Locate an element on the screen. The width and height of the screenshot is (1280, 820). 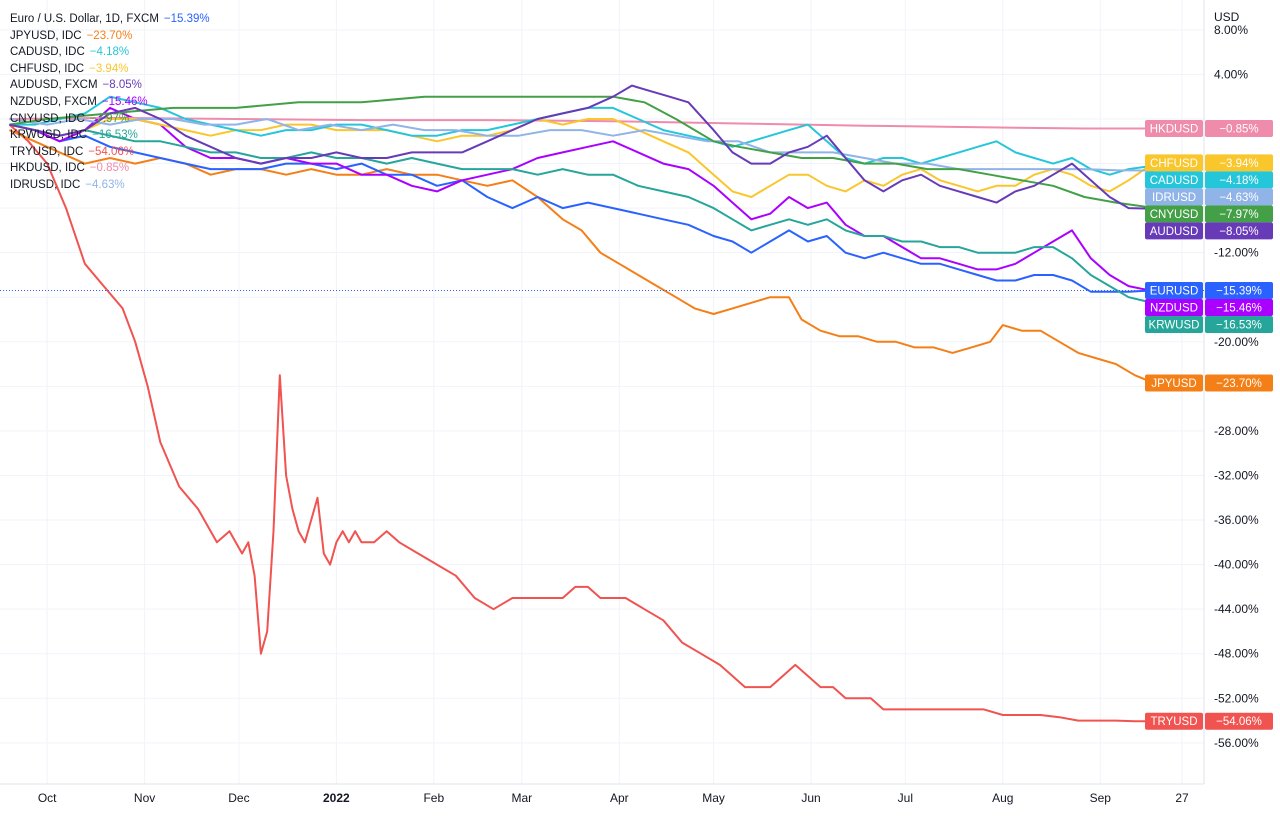
end-label-value: −4.18% is located at coordinates (1238, 181).